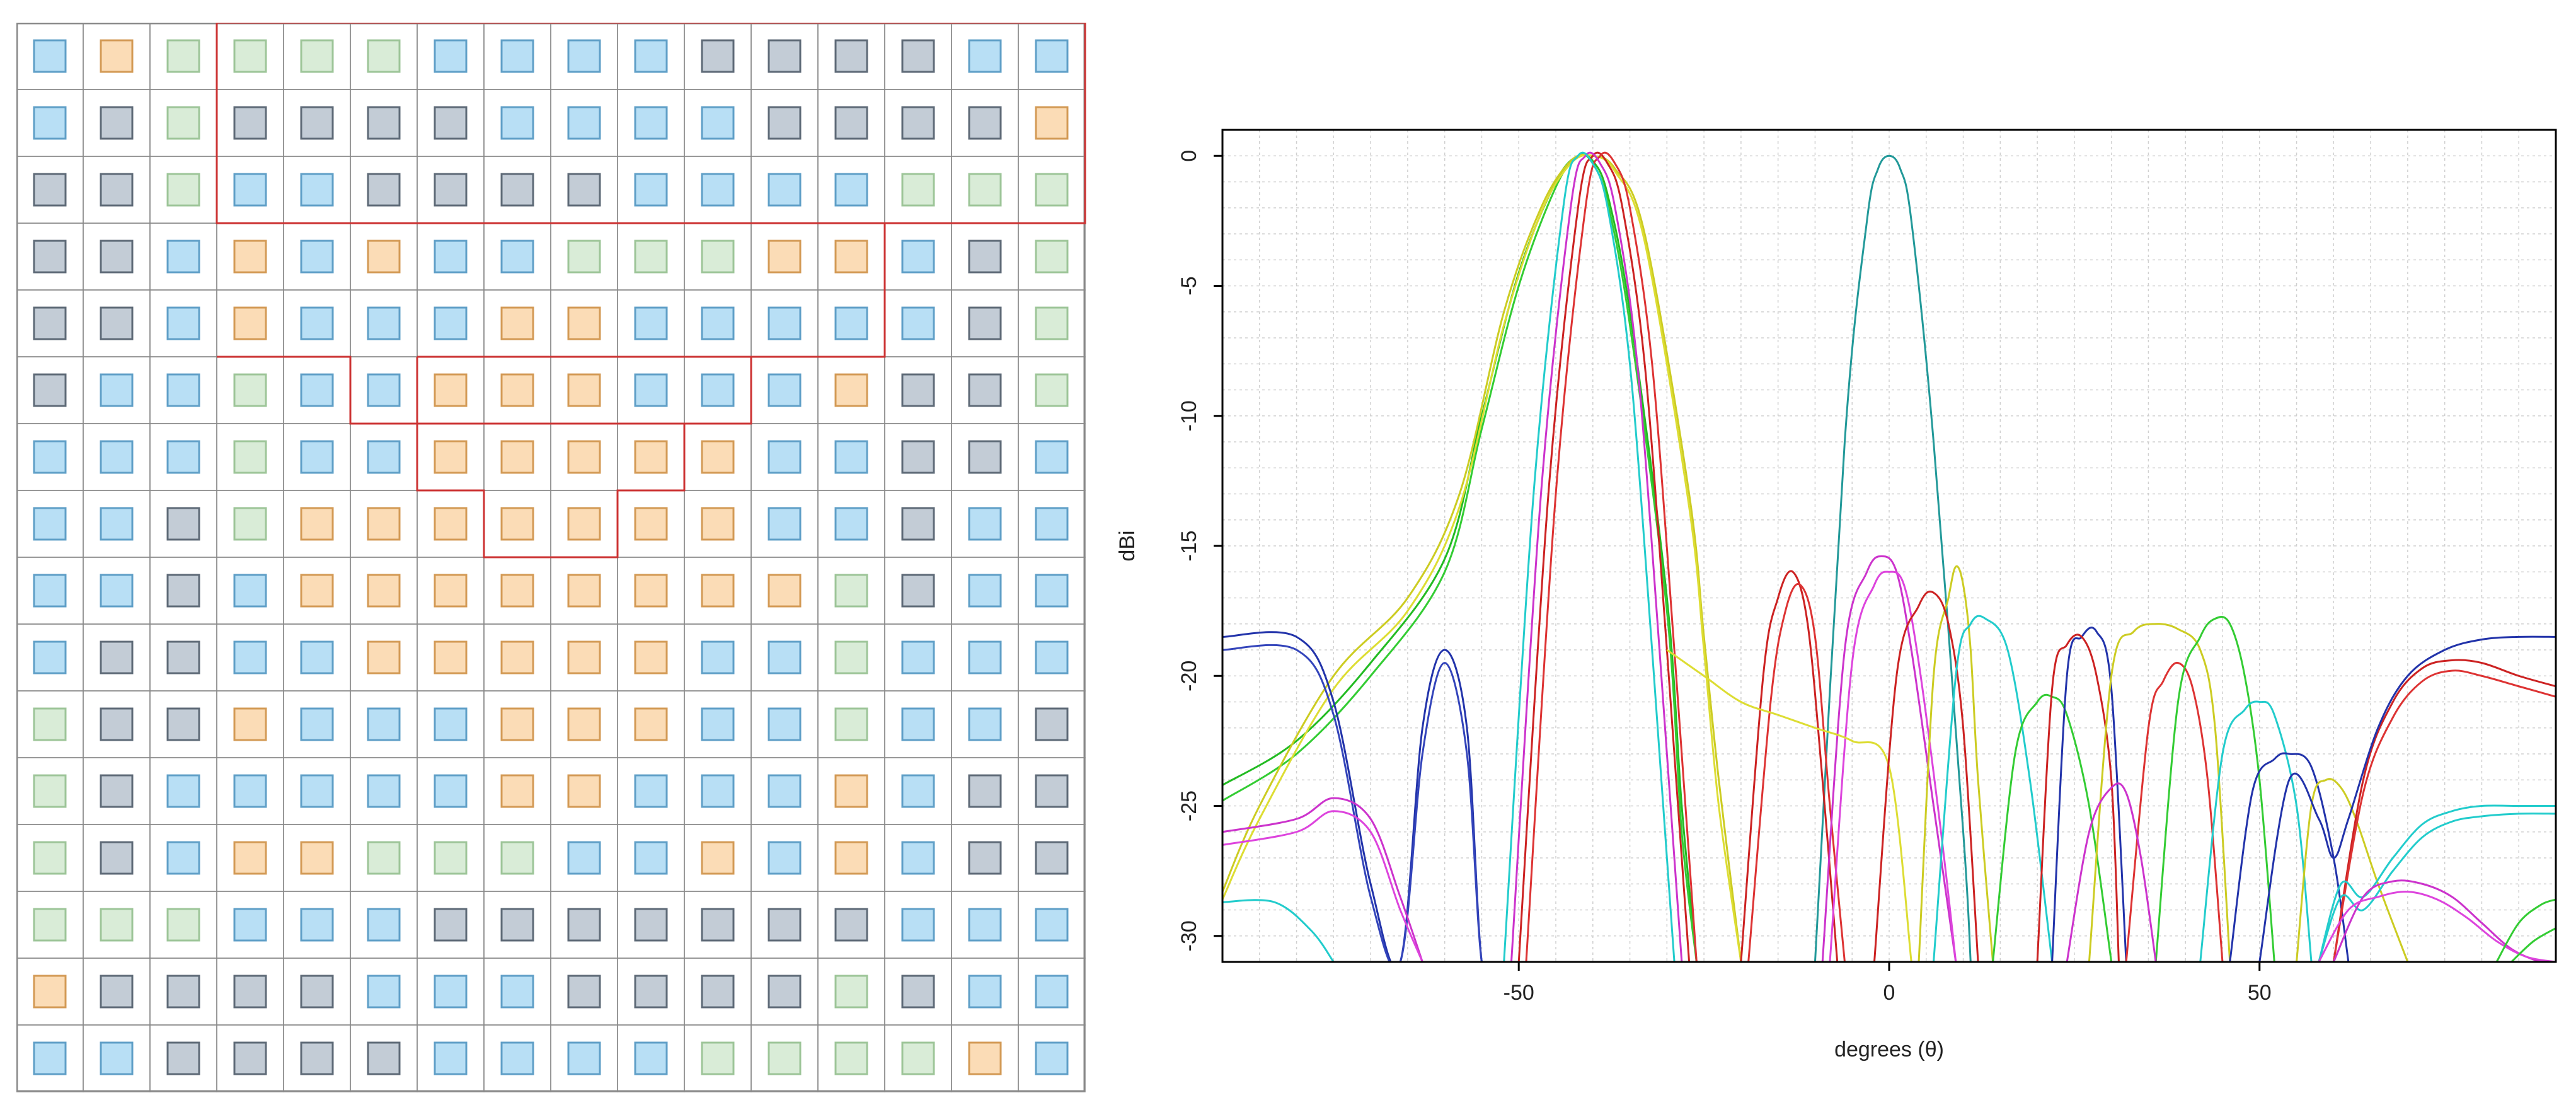 The width and height of the screenshot is (2576, 1117). I want to click on y-axis-label: dBi, so click(1127, 545).